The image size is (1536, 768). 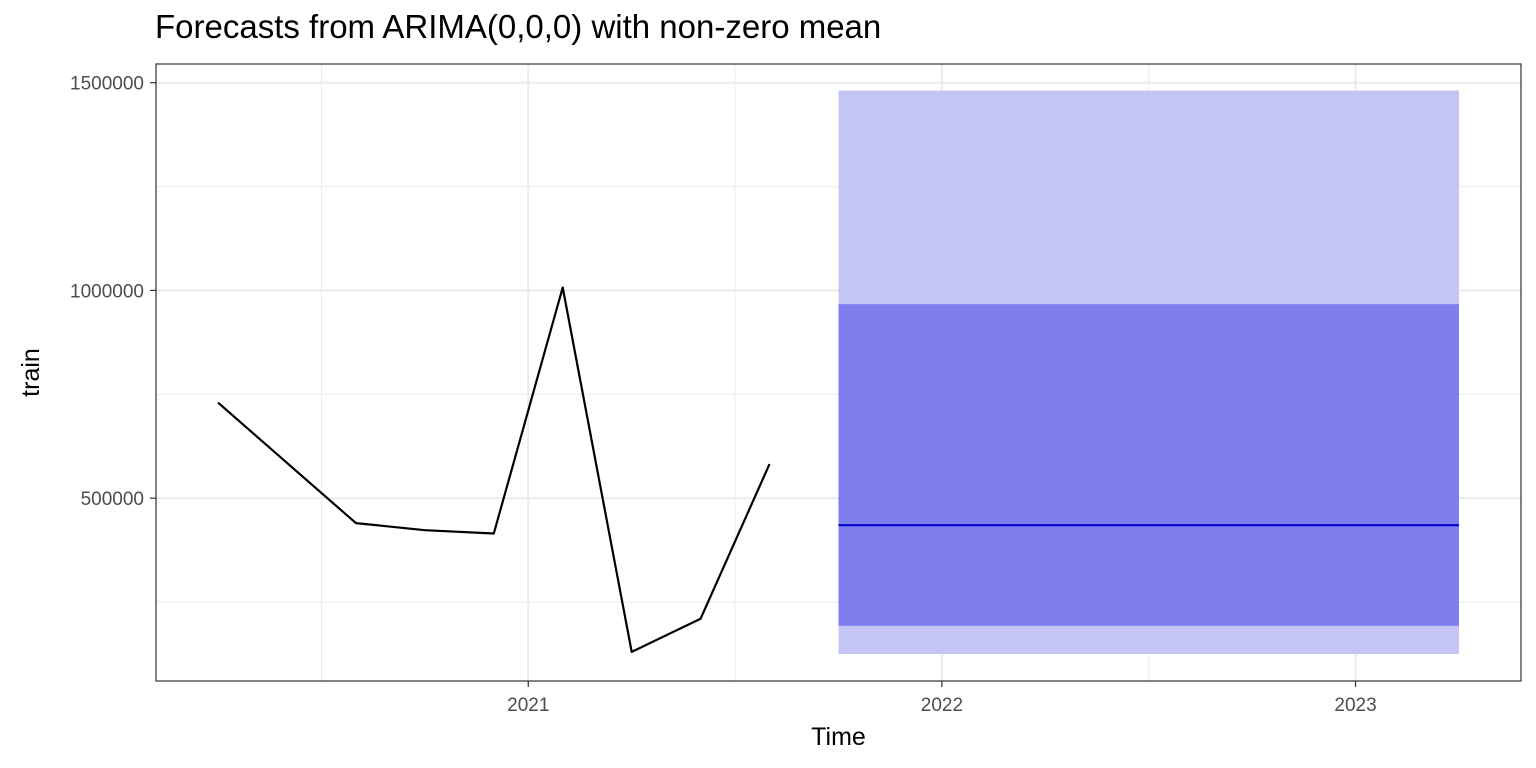 I want to click on y-tick-label: 1500000, so click(x=107, y=84).